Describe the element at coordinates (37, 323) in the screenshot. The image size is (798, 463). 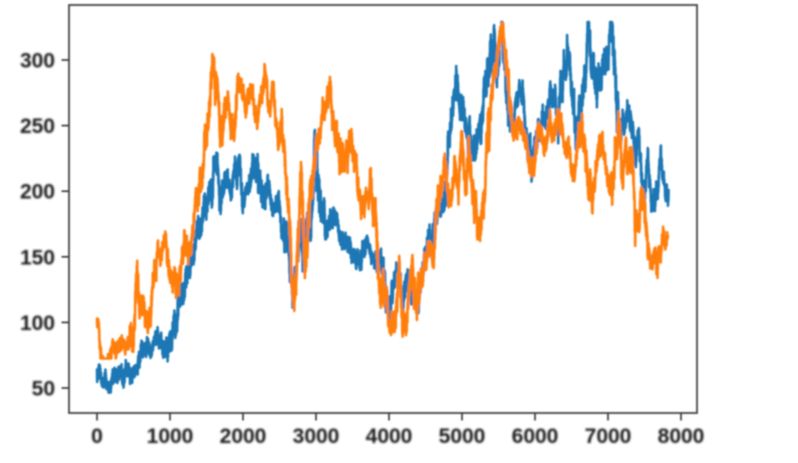
I see `svg-text: 100` at that location.